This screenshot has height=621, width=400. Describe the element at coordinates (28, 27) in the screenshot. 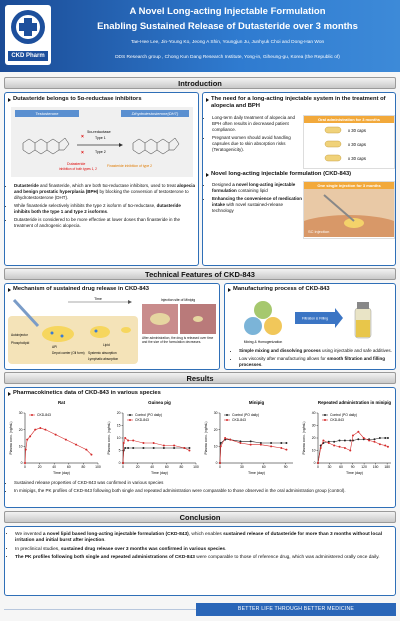

I see `emblem-cross` at that location.